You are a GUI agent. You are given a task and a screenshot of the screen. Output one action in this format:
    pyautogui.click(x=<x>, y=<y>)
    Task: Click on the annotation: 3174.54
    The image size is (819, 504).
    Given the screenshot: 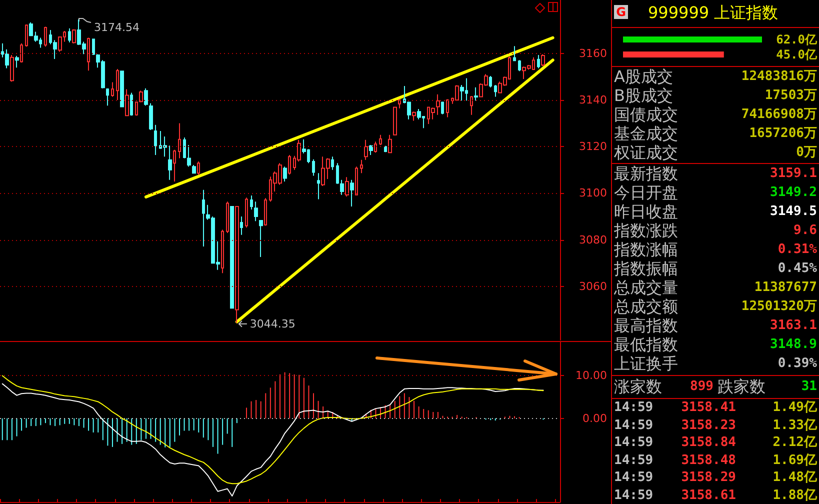 What is the action you would take?
    pyautogui.click(x=117, y=27)
    